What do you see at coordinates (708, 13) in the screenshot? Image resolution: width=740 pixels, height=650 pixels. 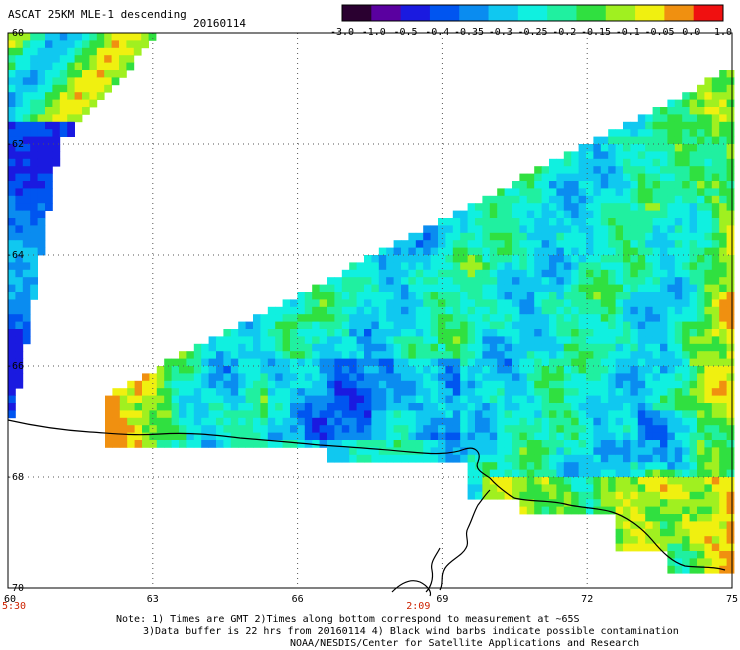 I see `colorbar-swatch` at bounding box center [708, 13].